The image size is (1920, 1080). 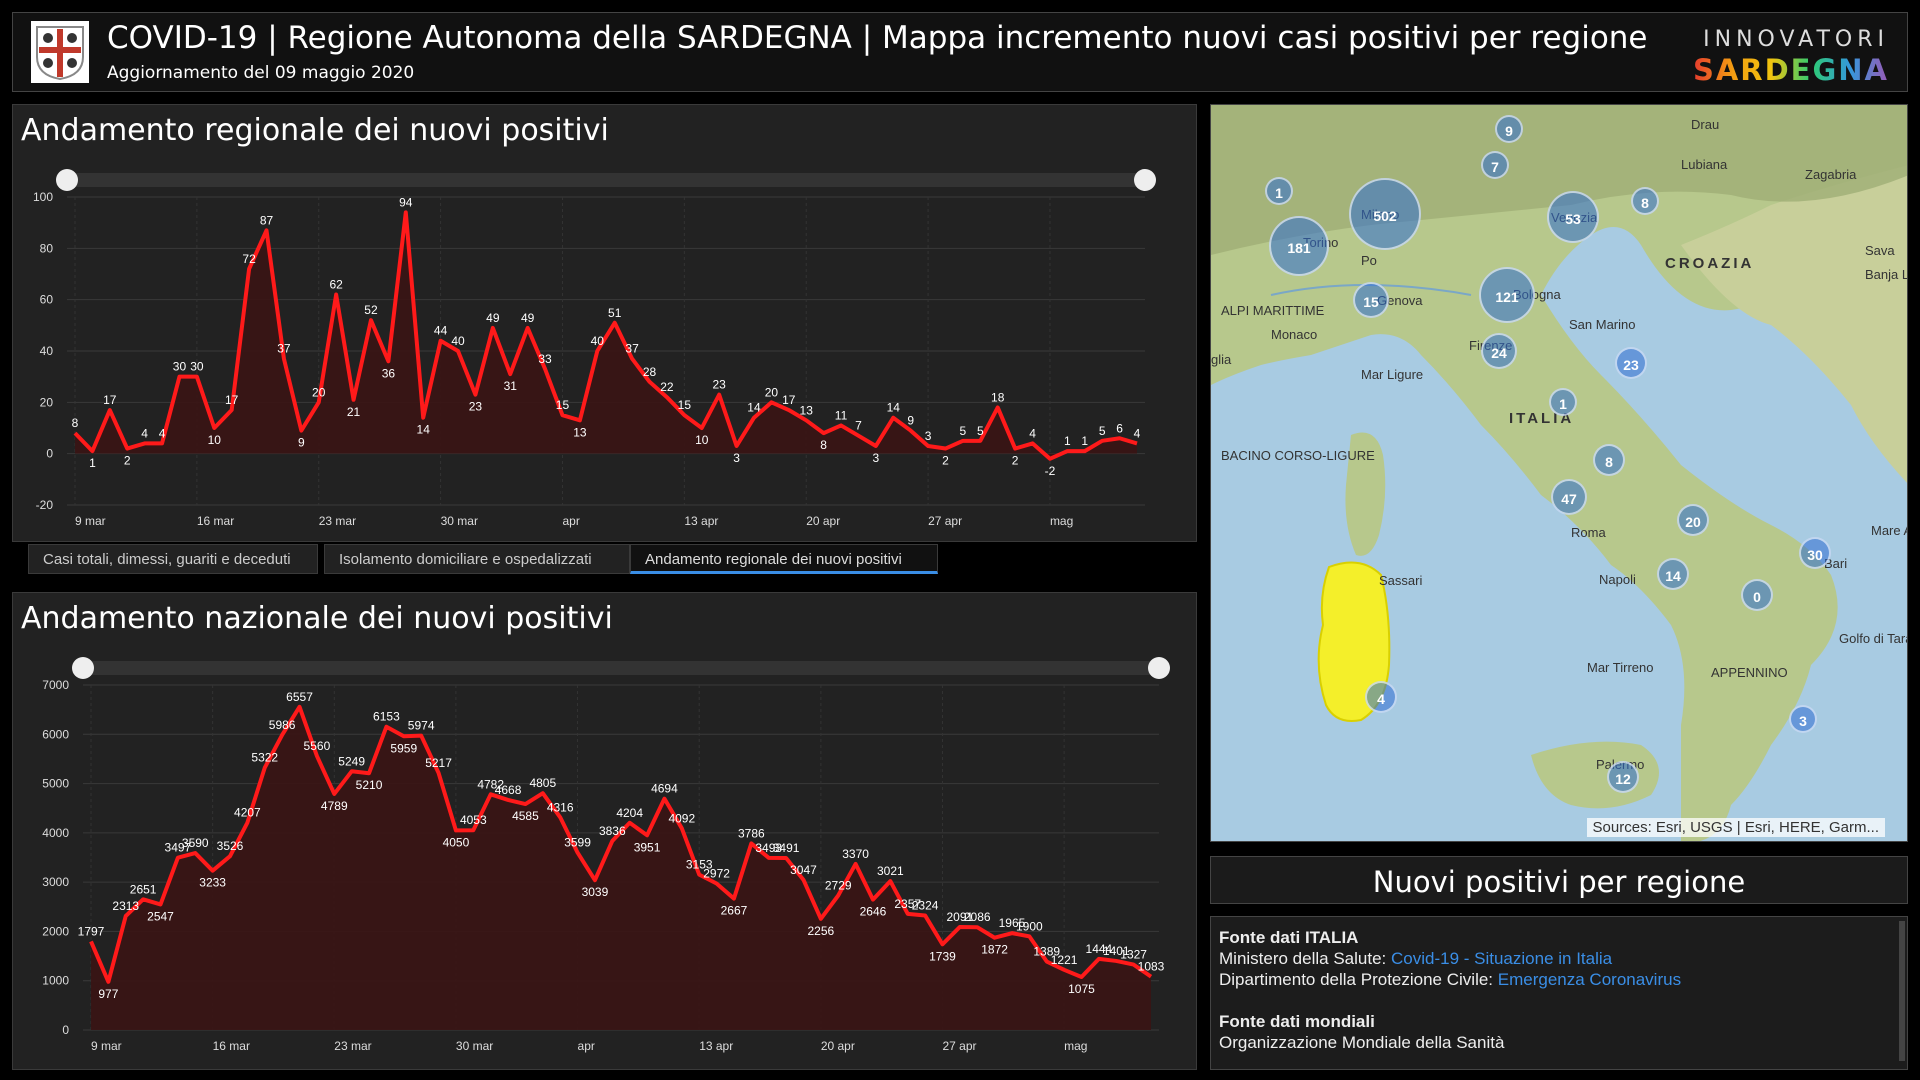 What do you see at coordinates (977, 917) in the screenshot?
I see `national-data-label: 2086` at bounding box center [977, 917].